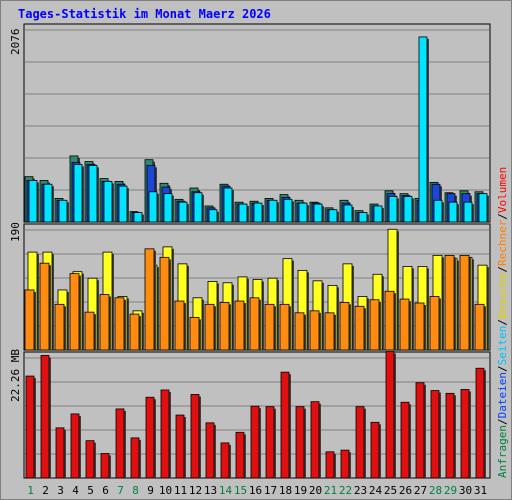  What do you see at coordinates (135, 490) in the screenshot?
I see `x-tick-label-day-8: 8` at bounding box center [135, 490].